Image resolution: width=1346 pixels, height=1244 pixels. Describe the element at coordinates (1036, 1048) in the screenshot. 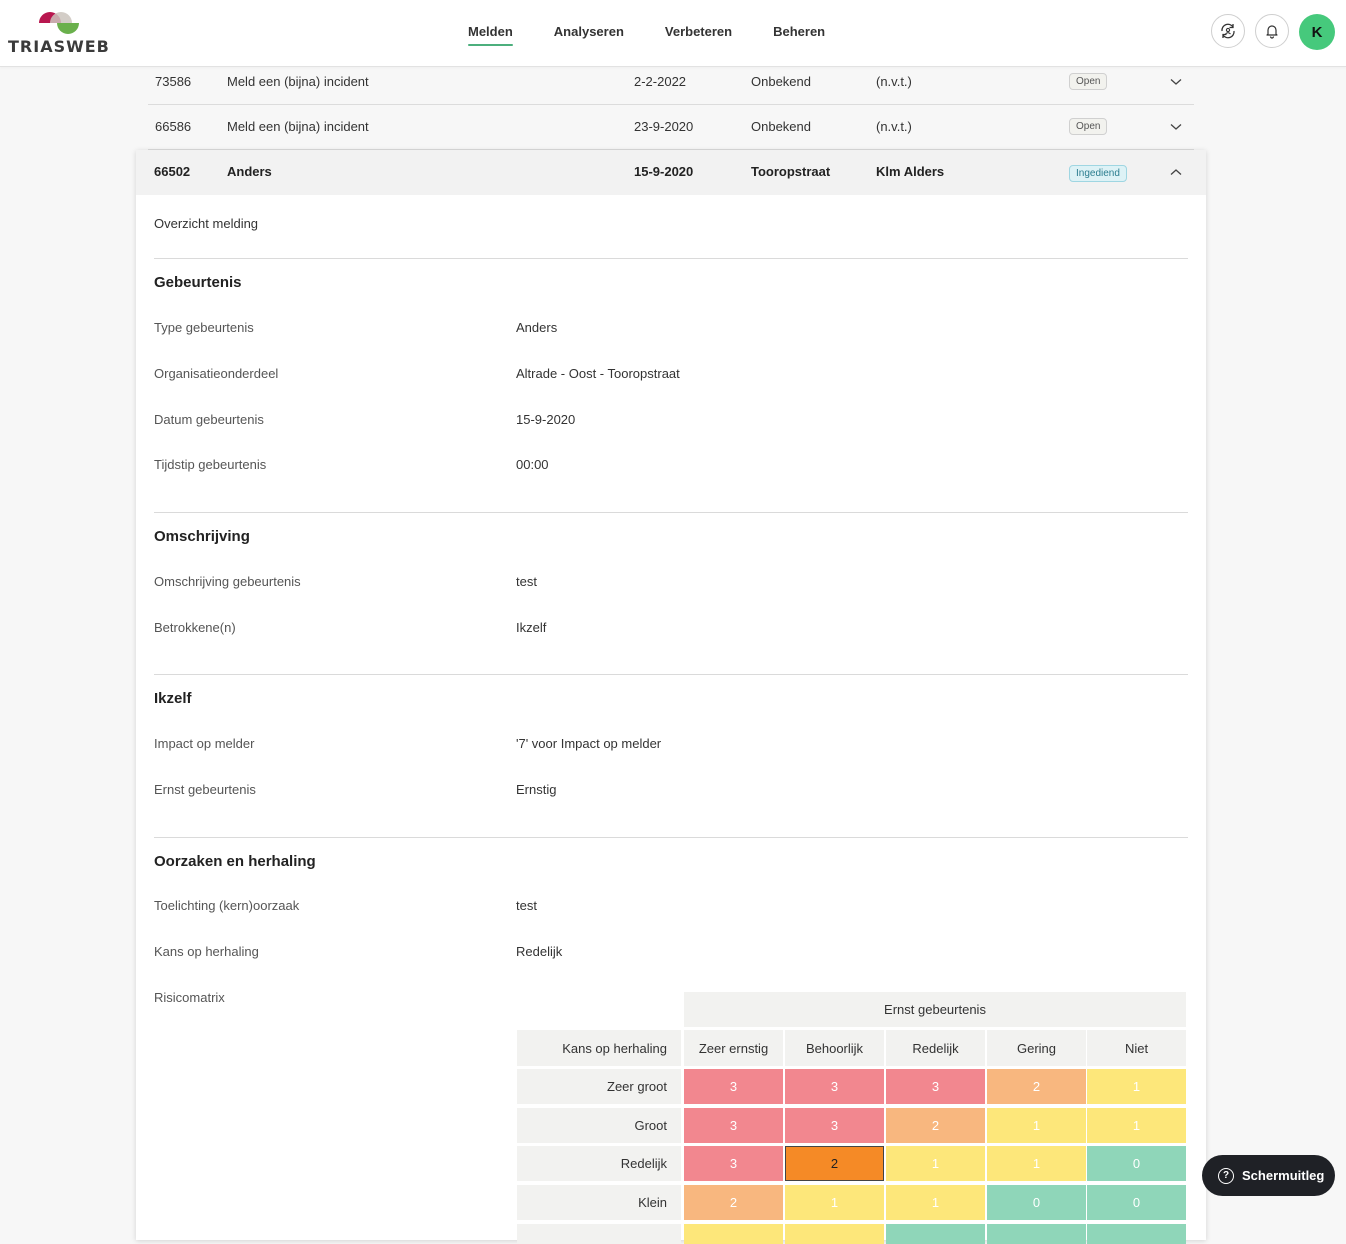

I see `matrix-column-header: Gering` at that location.